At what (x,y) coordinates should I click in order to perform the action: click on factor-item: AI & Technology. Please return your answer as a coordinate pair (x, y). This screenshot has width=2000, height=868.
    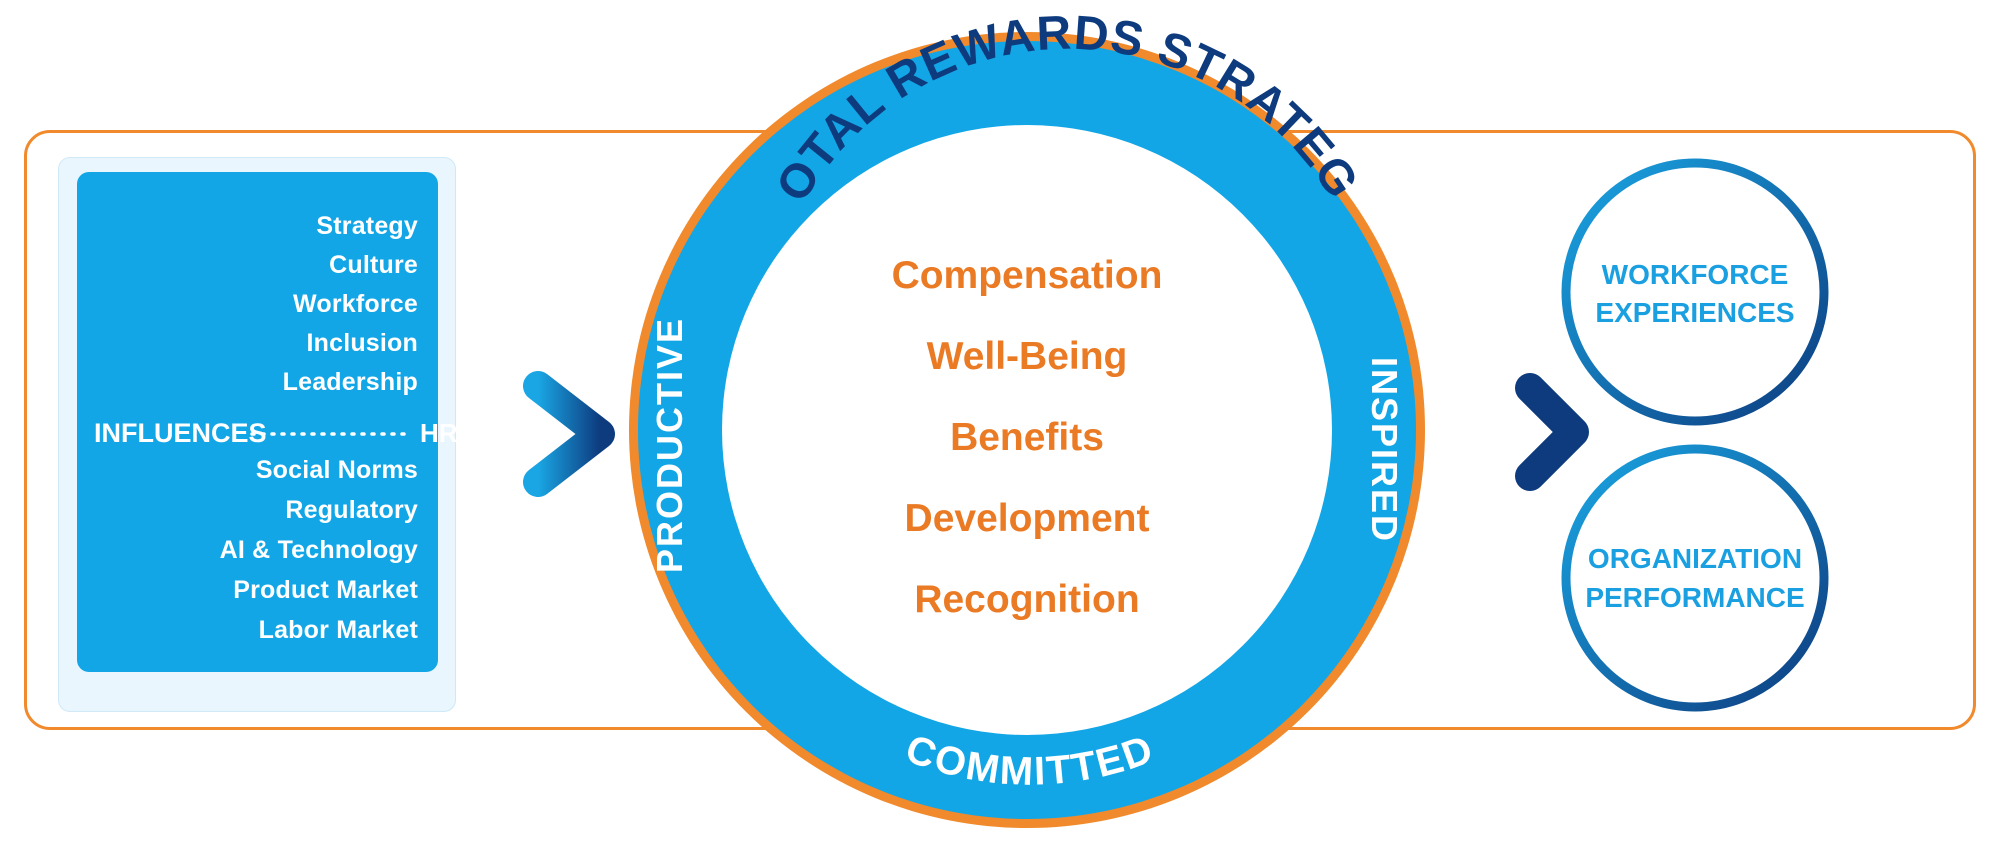
    Looking at the image, I should click on (318, 550).